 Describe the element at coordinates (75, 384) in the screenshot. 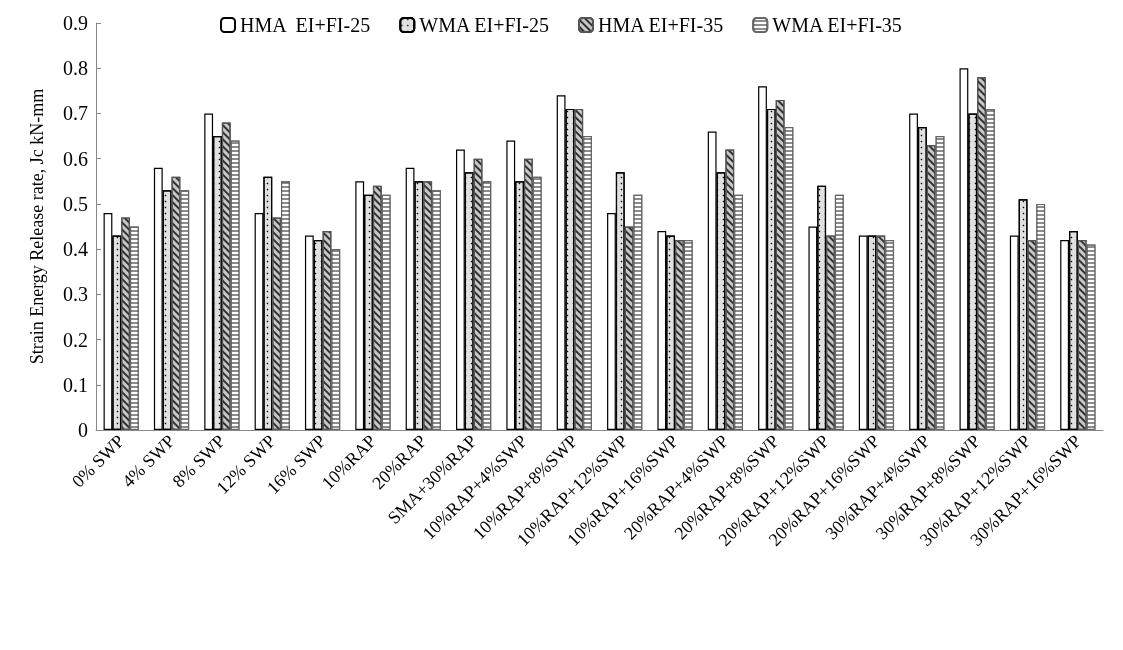

I see `y-tick-label: 0.1` at that location.